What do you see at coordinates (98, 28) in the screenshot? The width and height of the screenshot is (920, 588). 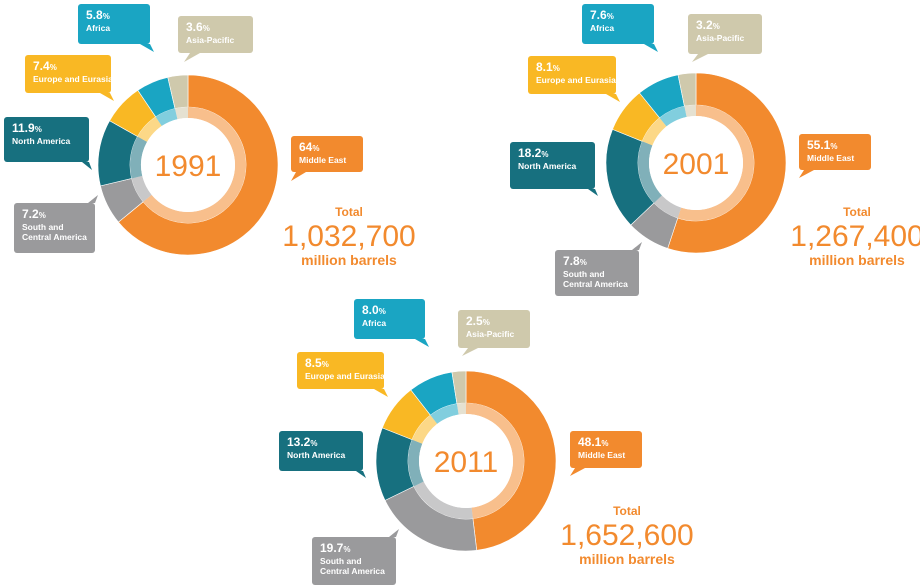 I see `slice-name-africa-1991: Africa` at bounding box center [98, 28].